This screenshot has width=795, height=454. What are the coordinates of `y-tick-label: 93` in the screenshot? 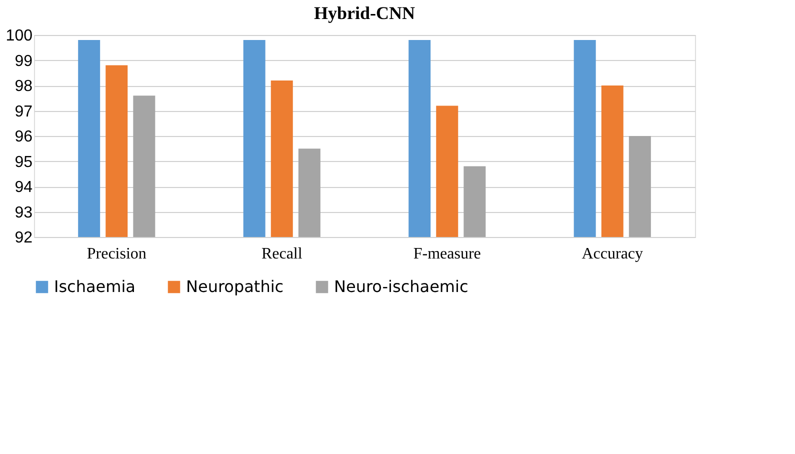 It's located at (23, 213).